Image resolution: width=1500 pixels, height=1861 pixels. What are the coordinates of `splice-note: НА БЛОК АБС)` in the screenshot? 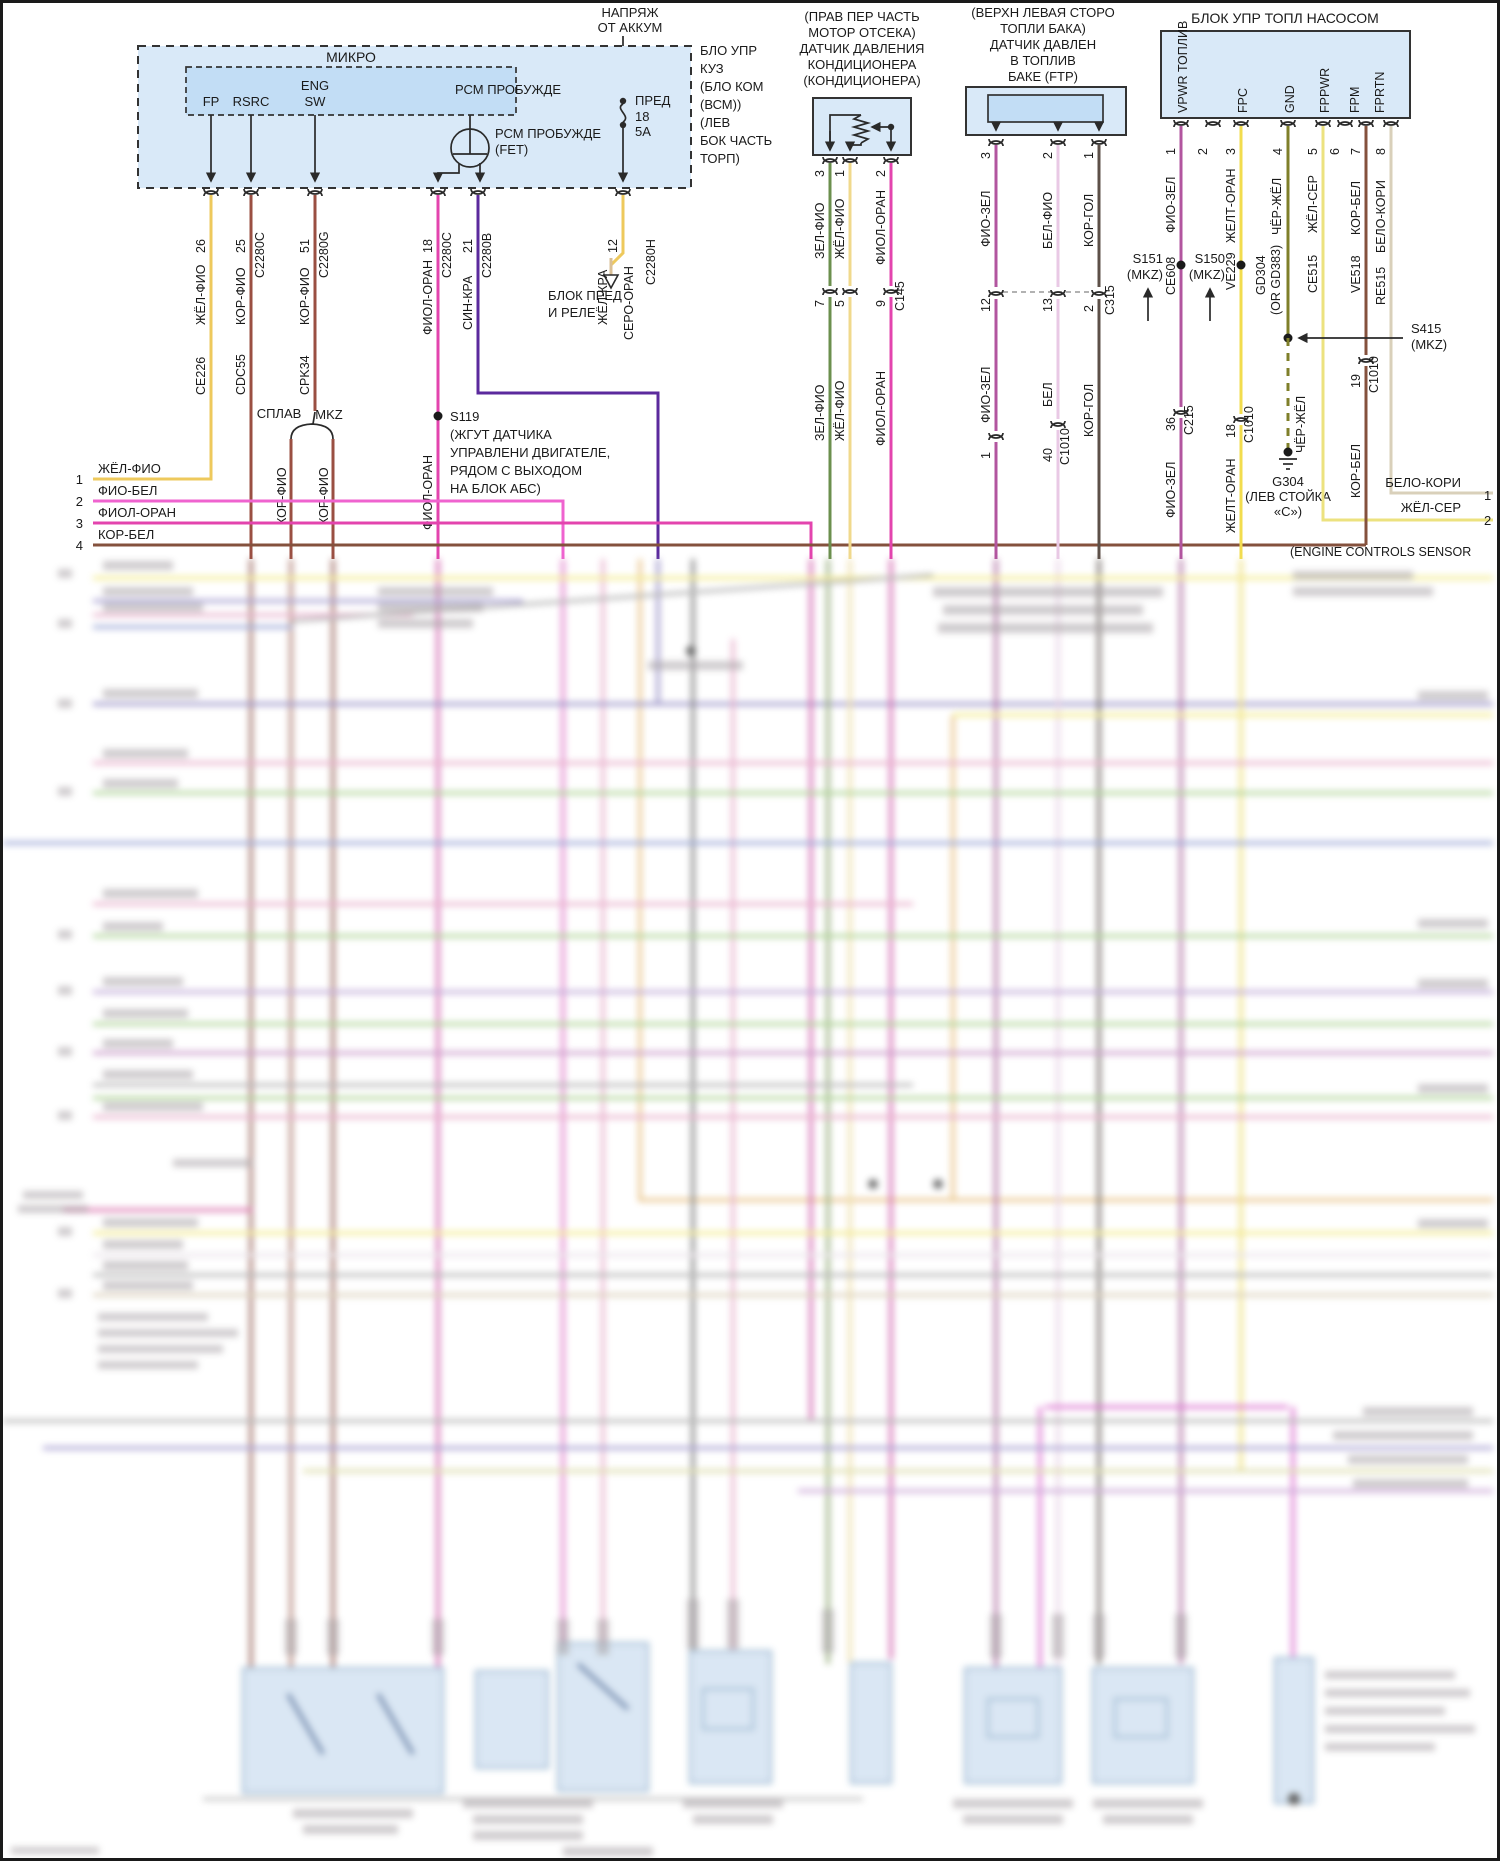 It's located at (495, 488).